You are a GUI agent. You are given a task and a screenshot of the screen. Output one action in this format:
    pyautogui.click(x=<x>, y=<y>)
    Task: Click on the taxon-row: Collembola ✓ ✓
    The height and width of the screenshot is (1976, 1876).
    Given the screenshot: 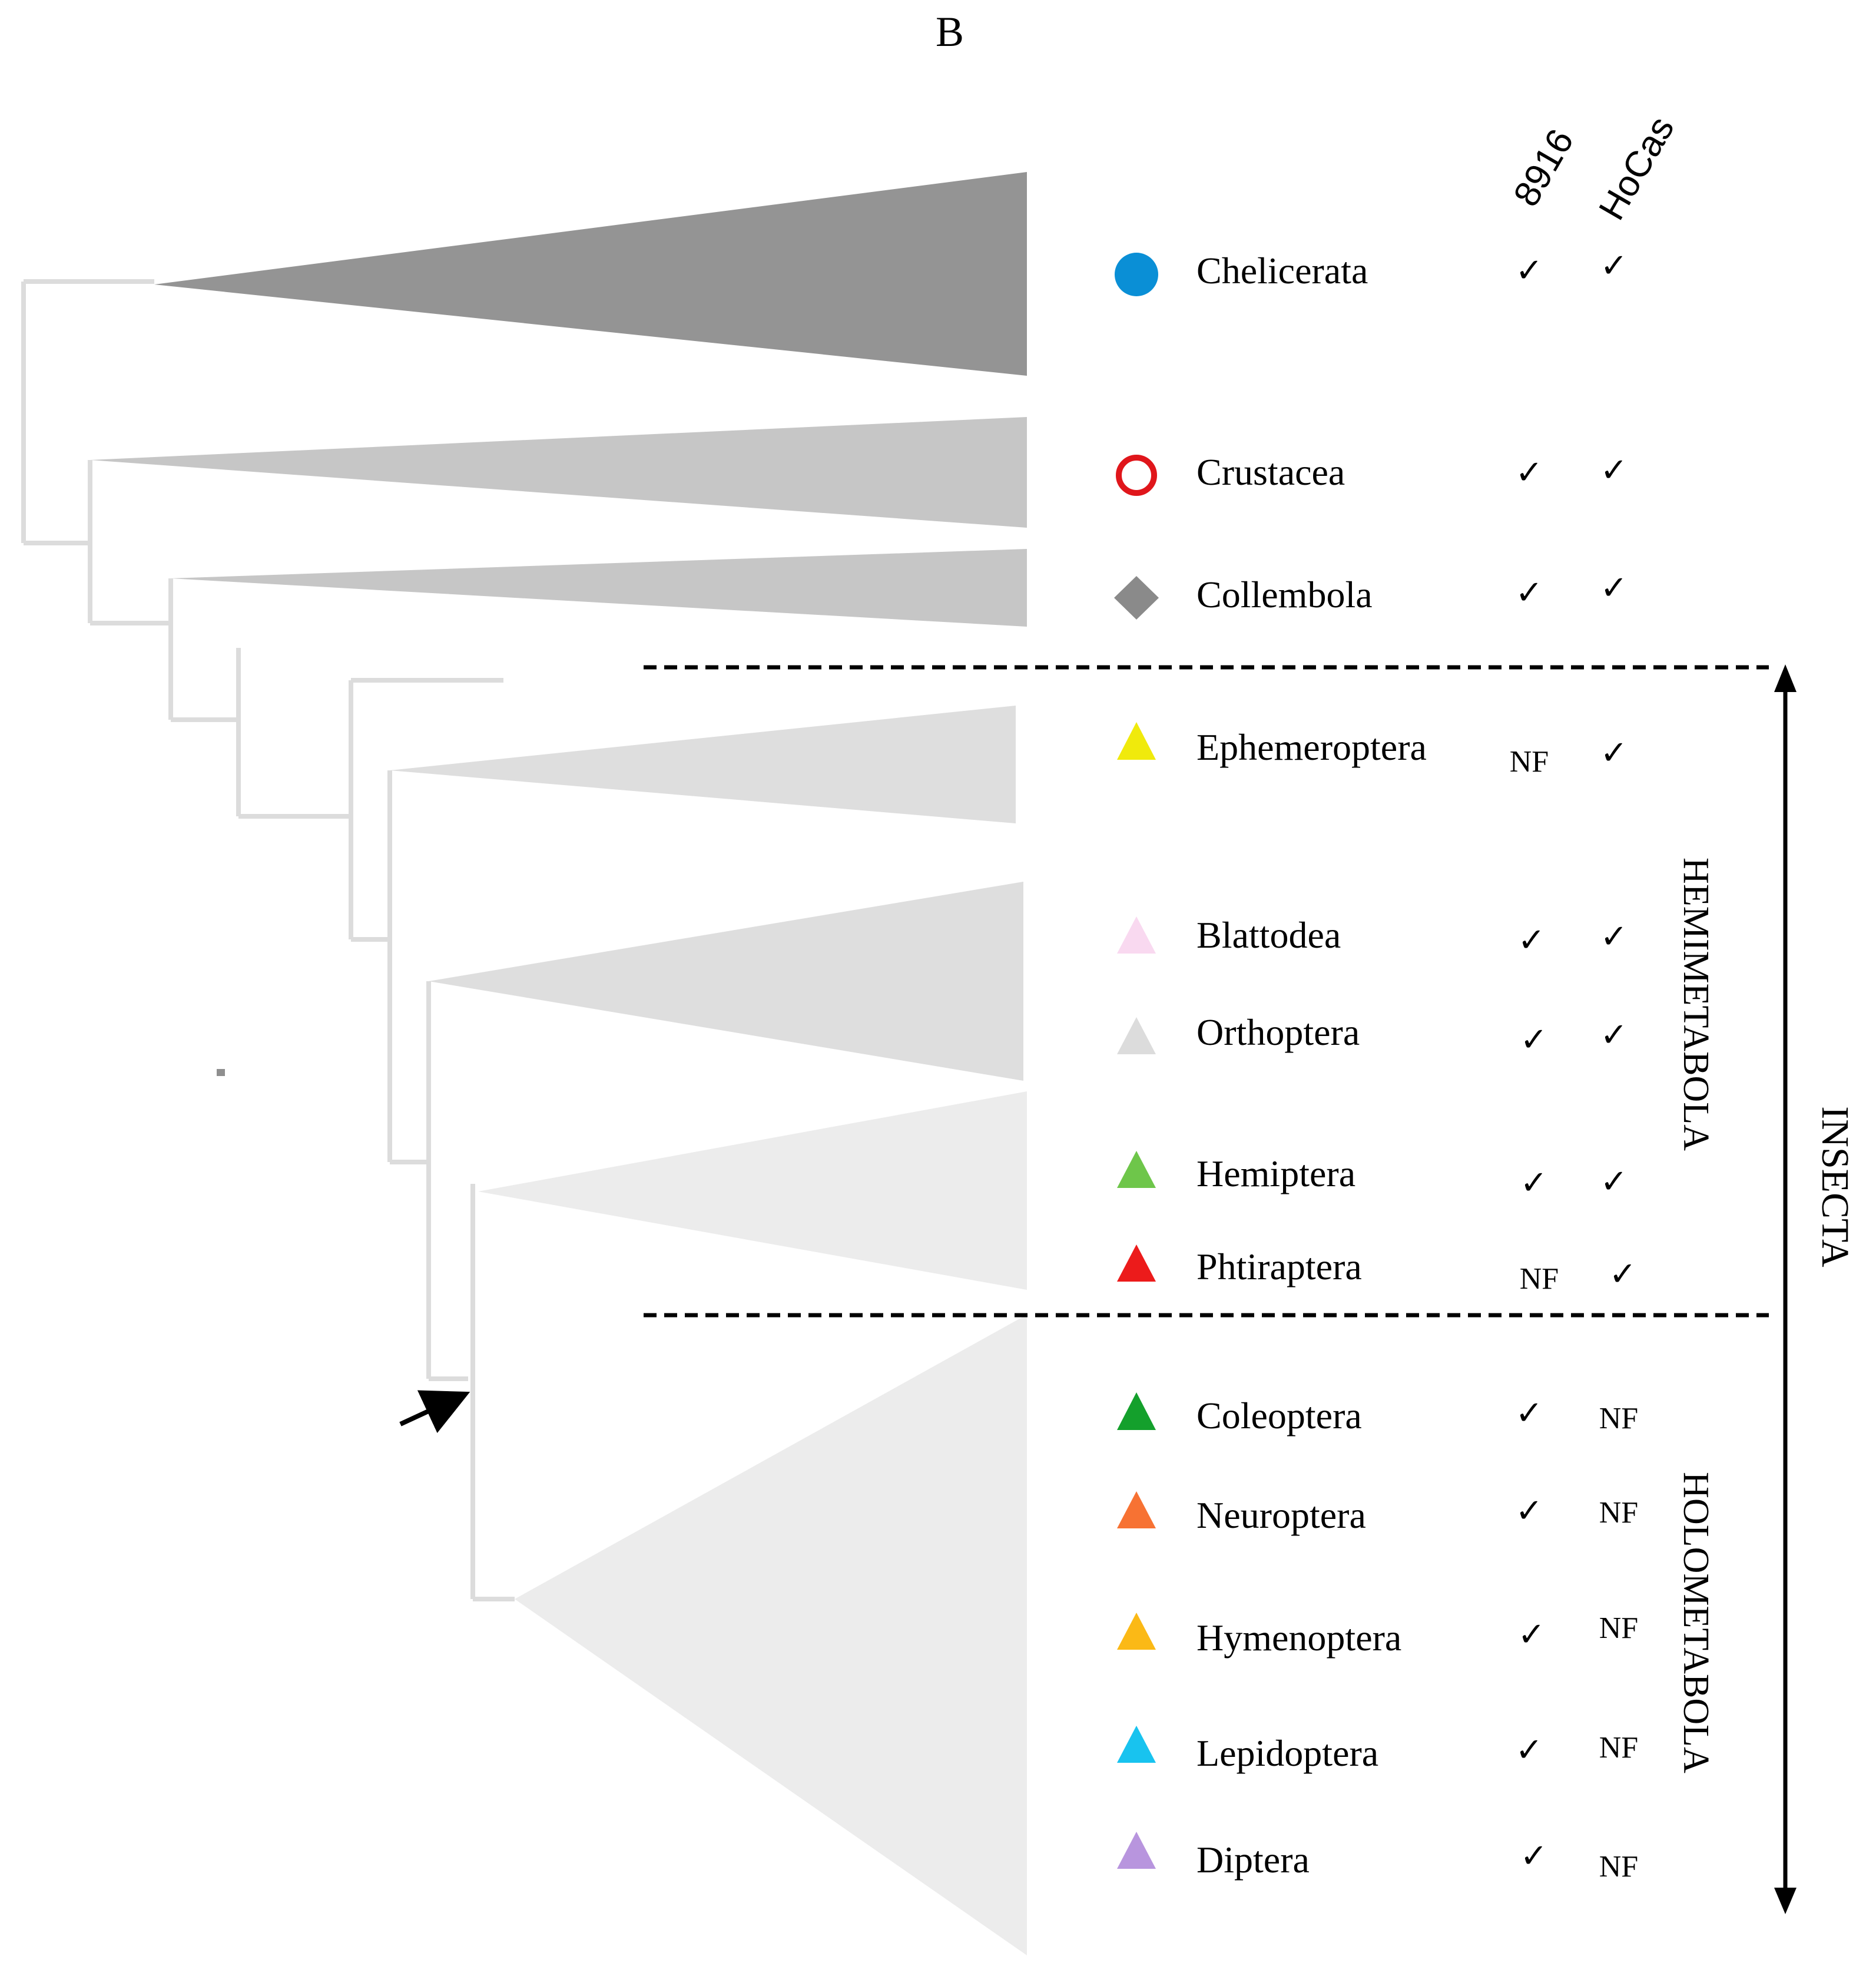 What is the action you would take?
    pyautogui.click(x=1371, y=595)
    